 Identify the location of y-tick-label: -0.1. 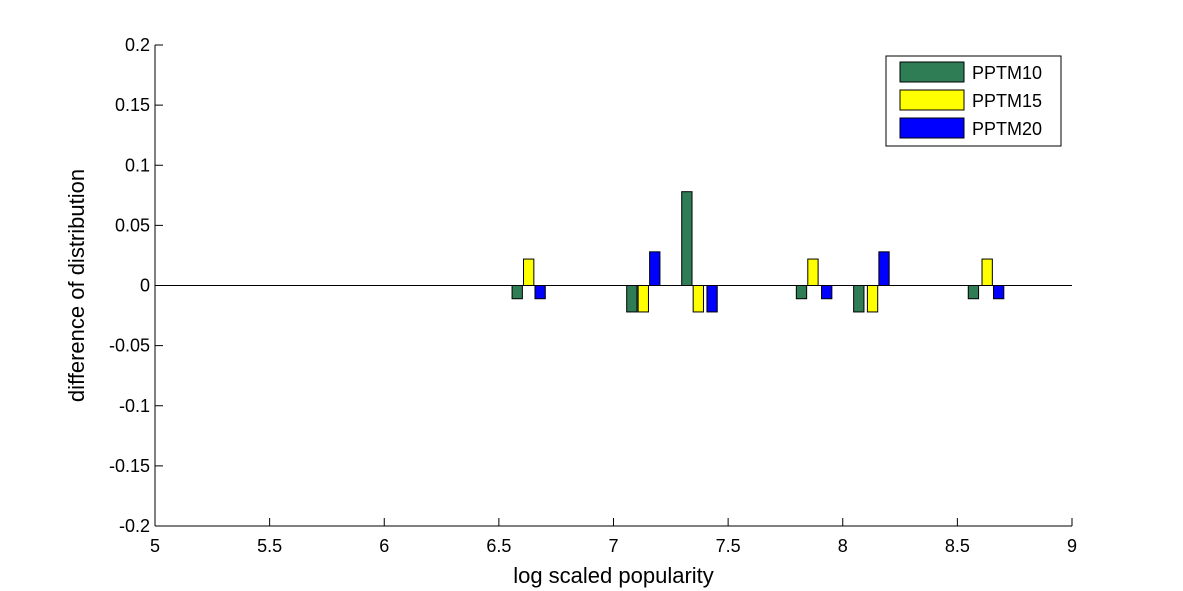
(134, 406).